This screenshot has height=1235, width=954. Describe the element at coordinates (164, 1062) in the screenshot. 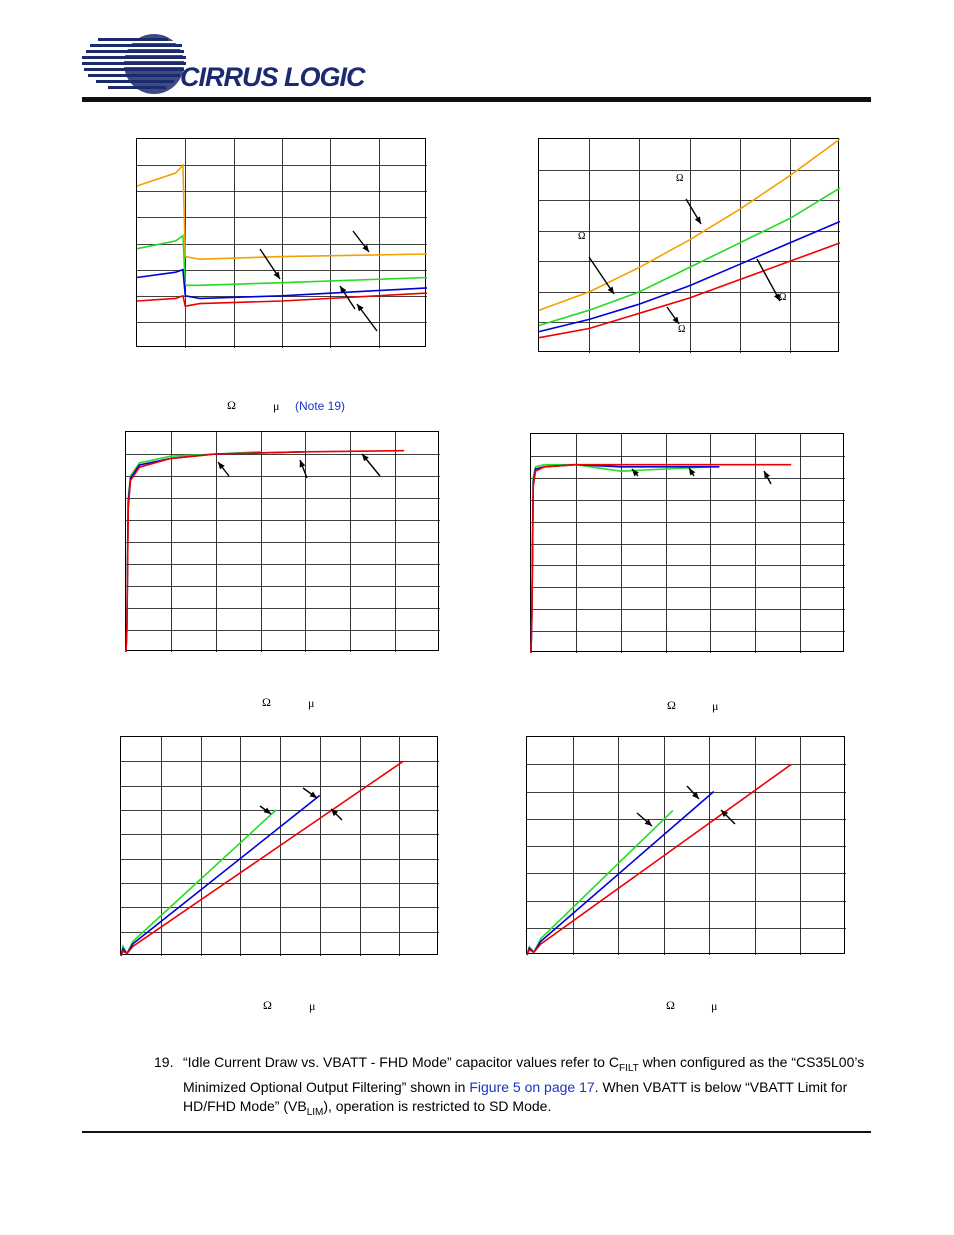

I see `footnote-number: 19.` at that location.